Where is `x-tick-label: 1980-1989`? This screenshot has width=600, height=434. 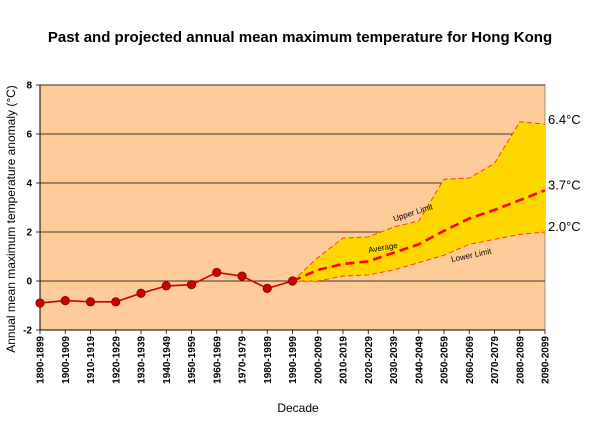
x-tick-label: 1980-1989 is located at coordinates (268, 360).